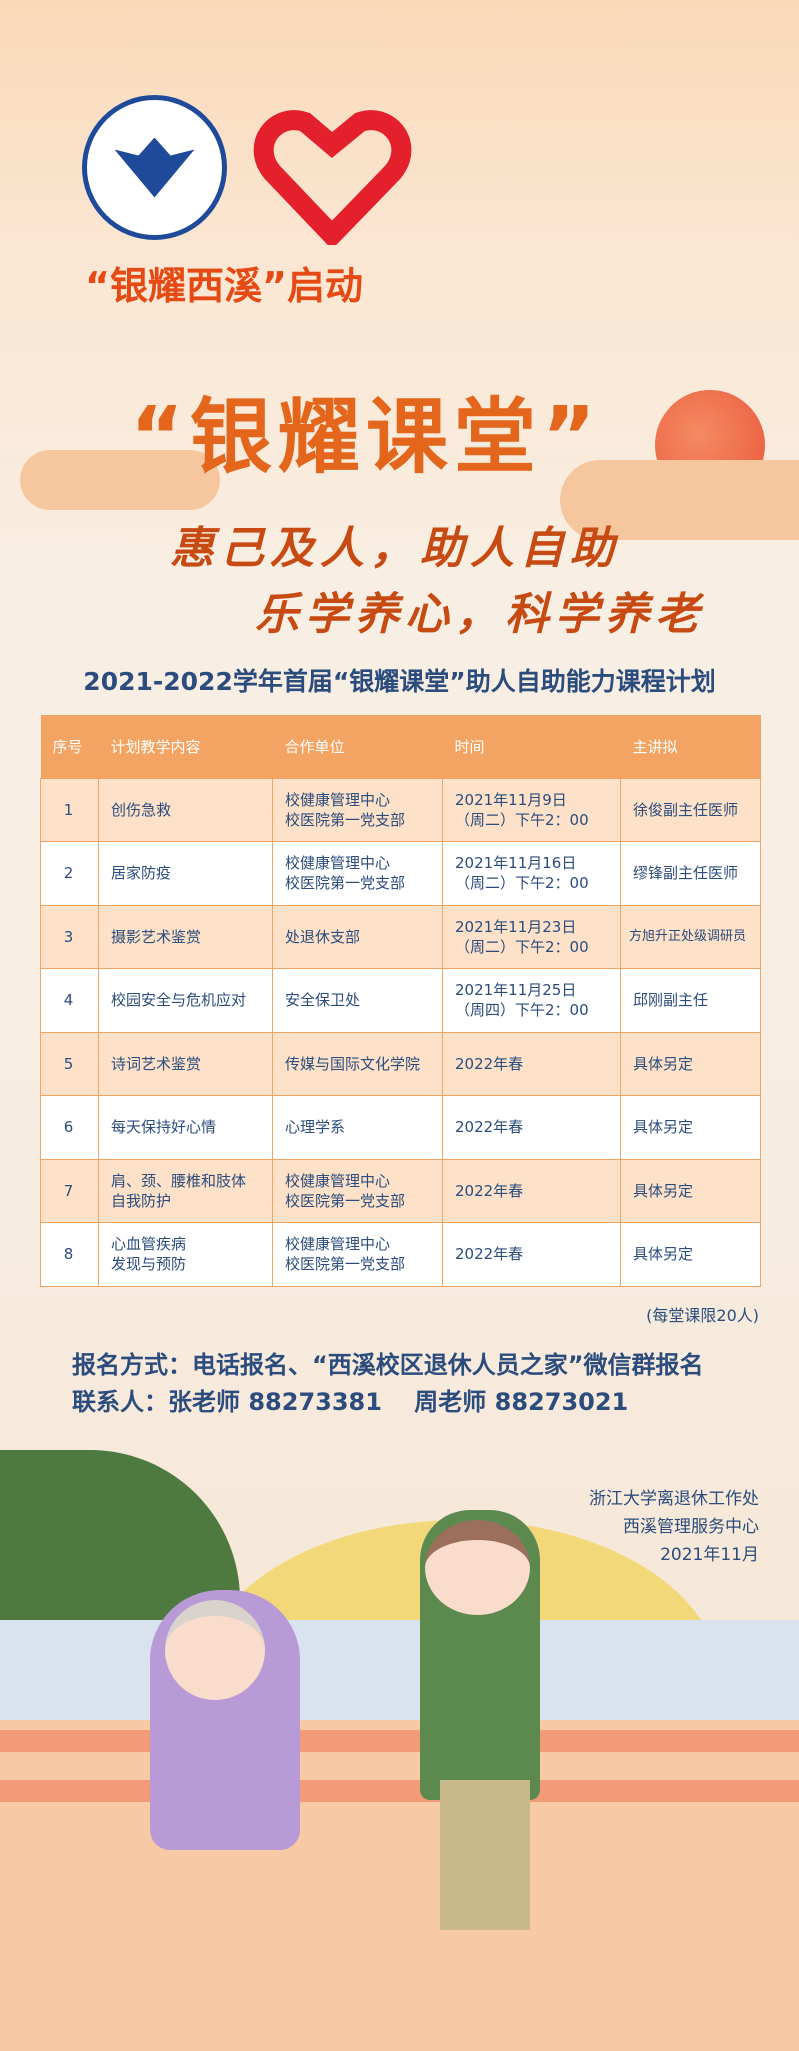 This screenshot has width=799, height=2051. I want to click on table-cell: 诗词艺术鉴赏, so click(185, 1063).